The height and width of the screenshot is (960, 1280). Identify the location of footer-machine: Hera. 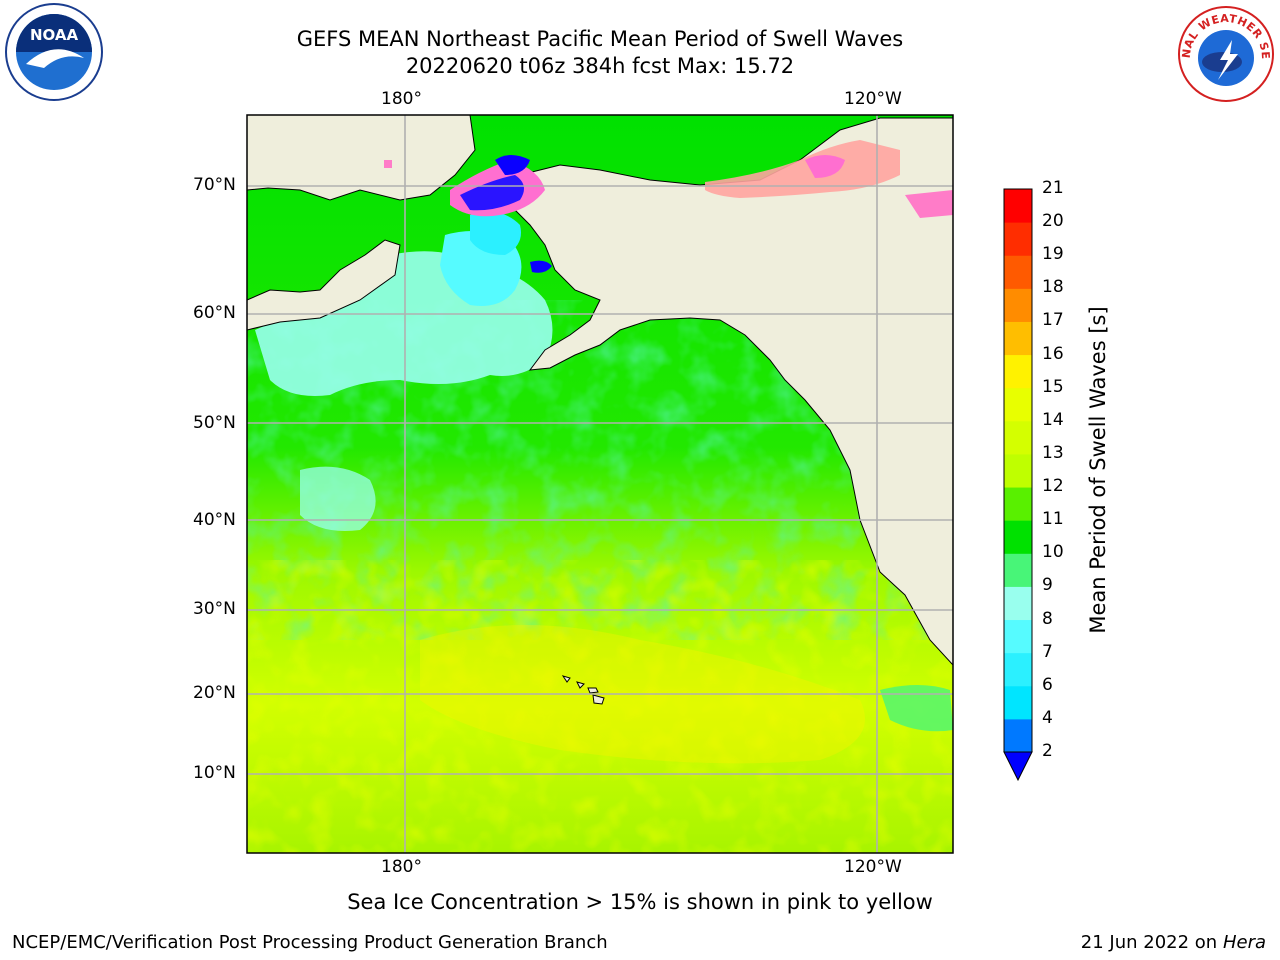
(1244, 942).